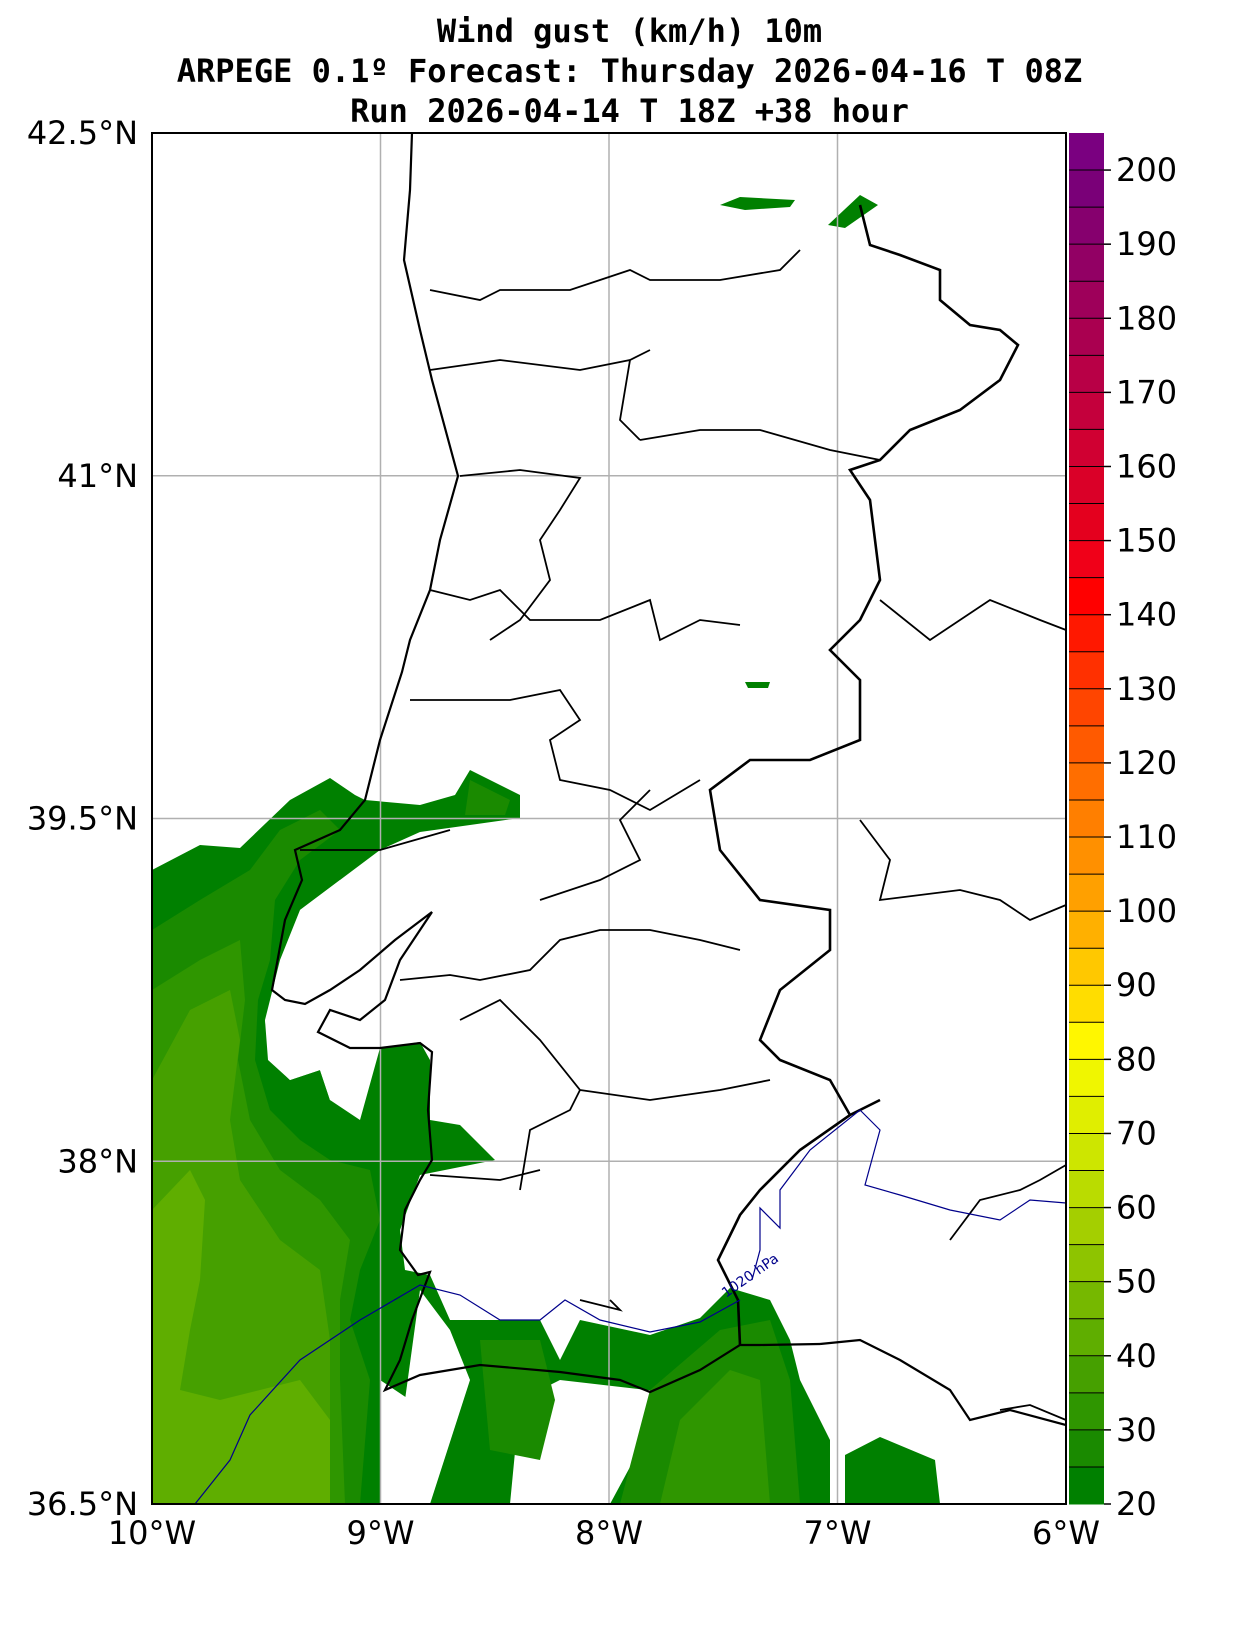  I want to click on title-line-1: Wind gust (km/h) 10m, so click(629, 31).